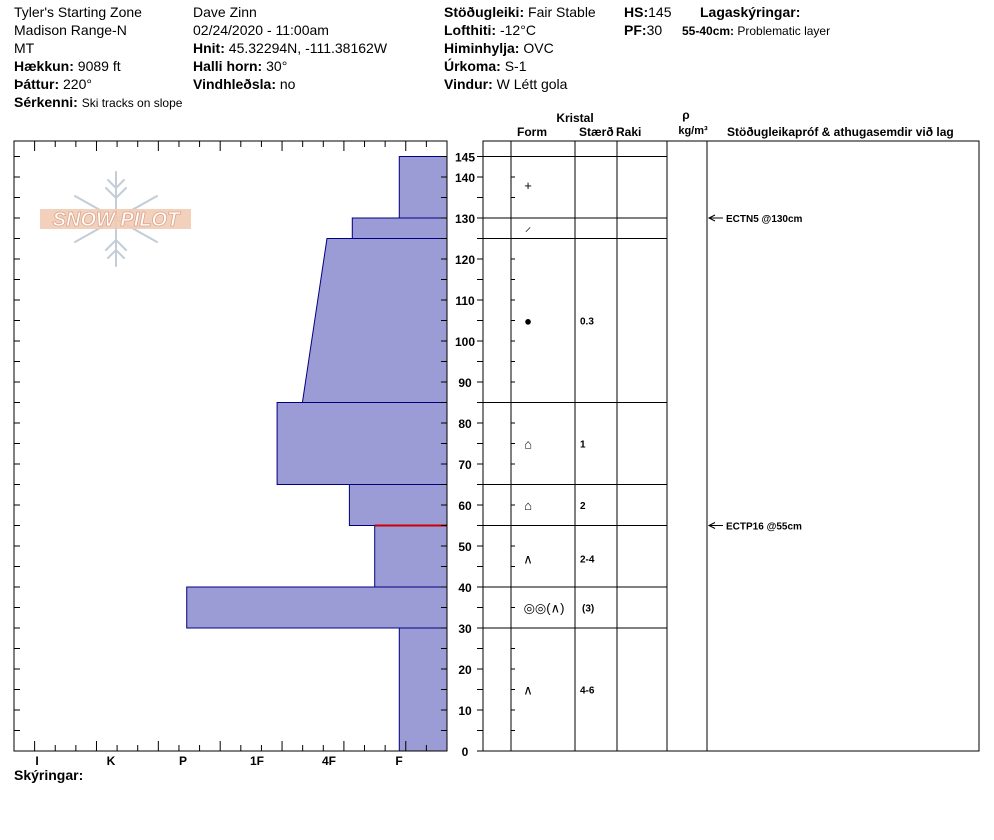 This screenshot has height=840, width=994. What do you see at coordinates (784, 31) in the screenshot?
I see `layer-note-text: Problematic layer` at bounding box center [784, 31].